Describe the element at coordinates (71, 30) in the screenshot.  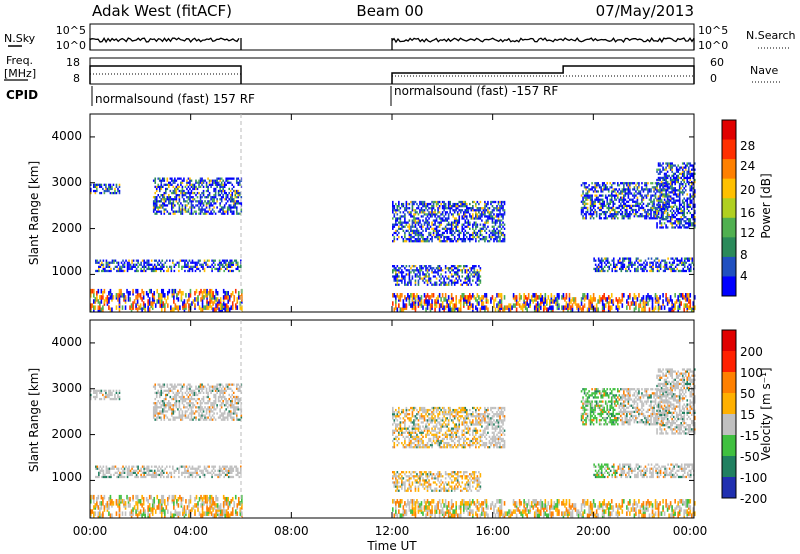
I see `nsky-tick-top: 10^5` at that location.